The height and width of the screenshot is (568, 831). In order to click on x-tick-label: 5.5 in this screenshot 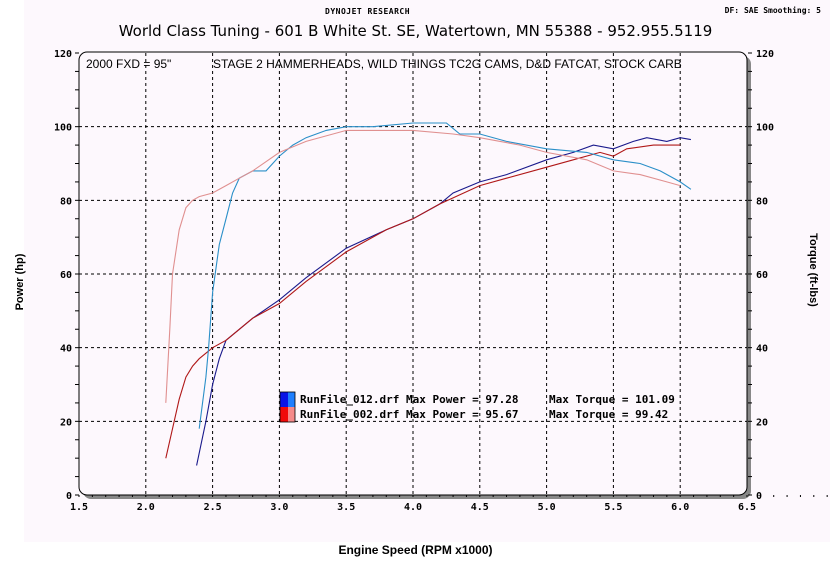, I will do `click(613, 507)`.